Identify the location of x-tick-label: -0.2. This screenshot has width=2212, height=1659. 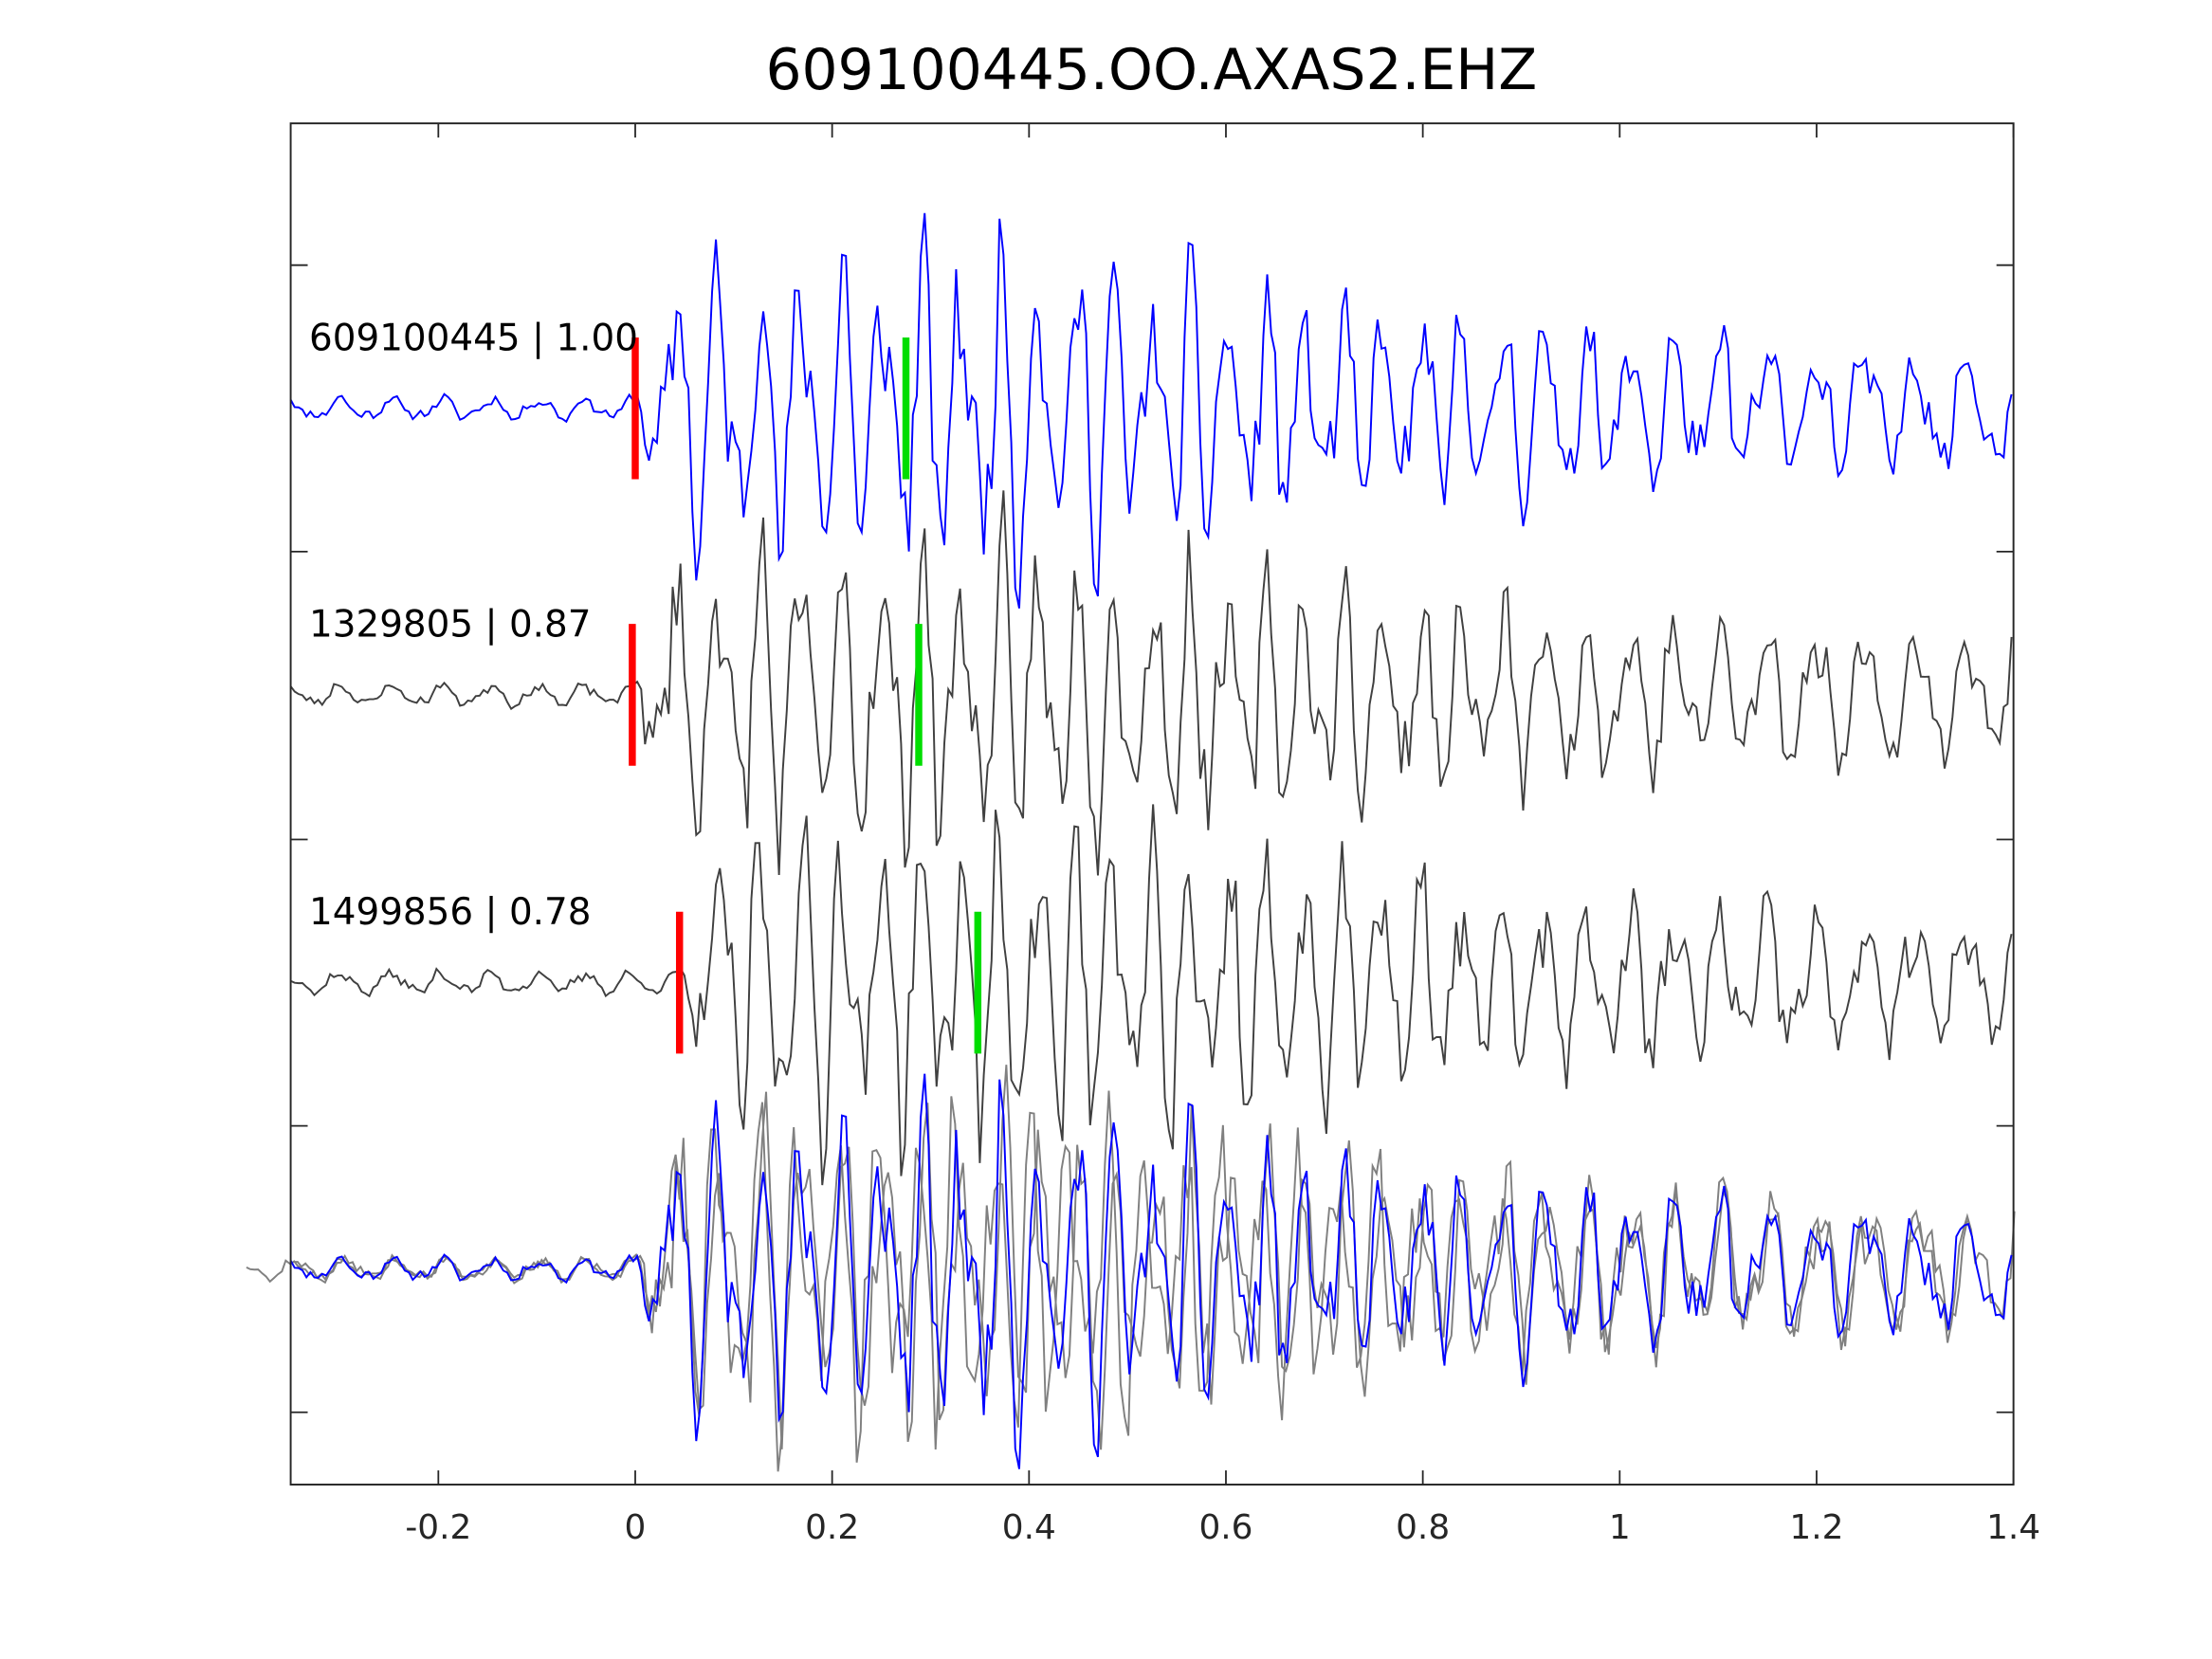
(438, 1527).